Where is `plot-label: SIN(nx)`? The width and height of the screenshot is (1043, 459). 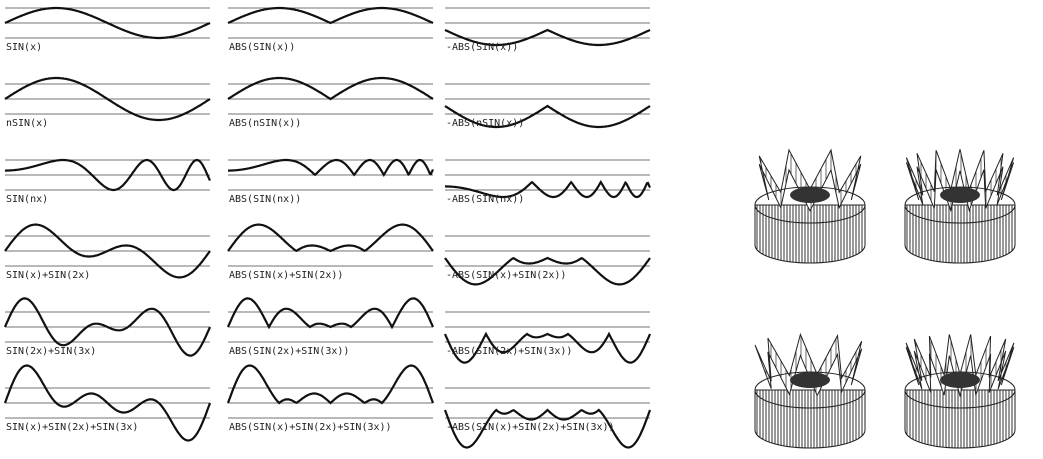
plot-label: SIN(nx) is located at coordinates (27, 199).